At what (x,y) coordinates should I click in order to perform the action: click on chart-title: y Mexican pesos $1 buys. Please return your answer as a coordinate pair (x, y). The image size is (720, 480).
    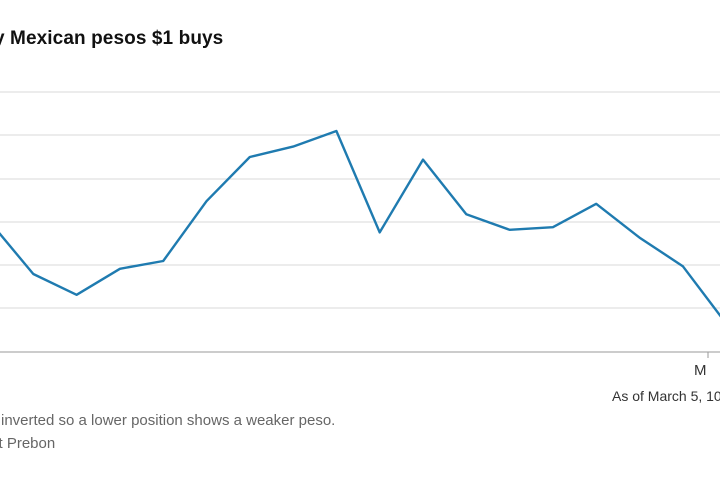
    Looking at the image, I should click on (112, 38).